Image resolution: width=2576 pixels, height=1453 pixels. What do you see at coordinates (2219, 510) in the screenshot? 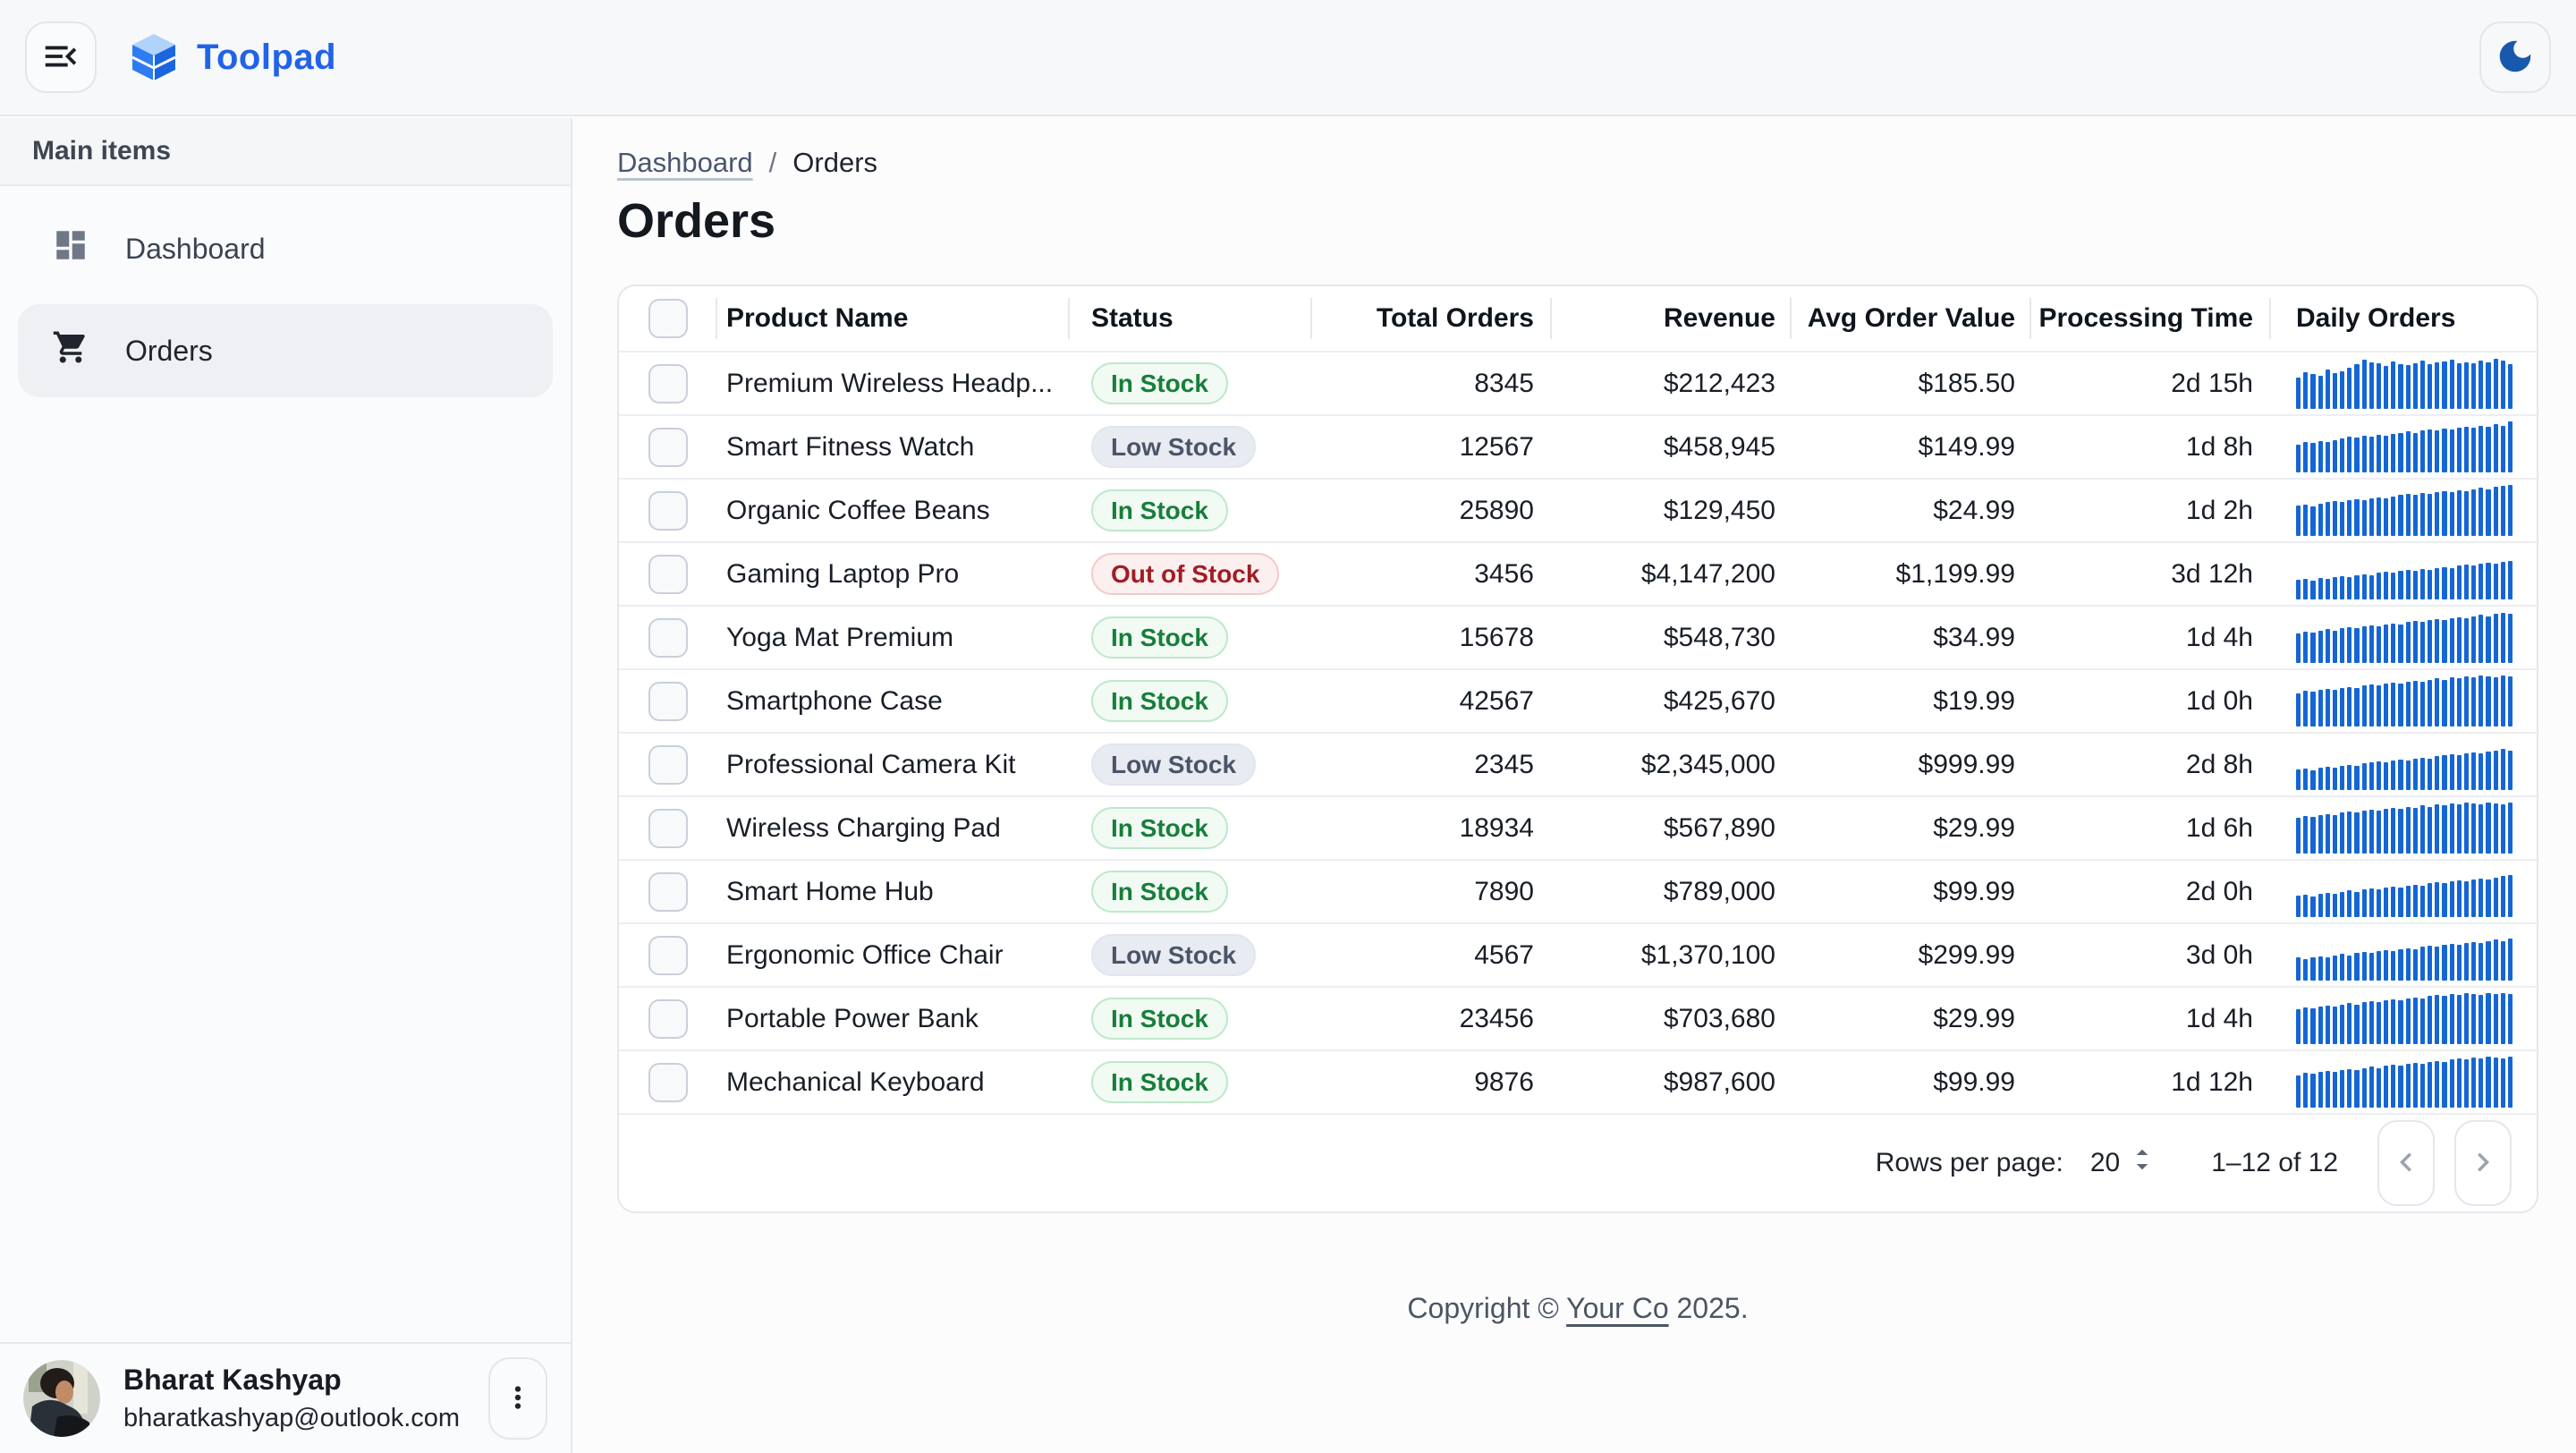
I see `processing-time-value: 1d 2h` at bounding box center [2219, 510].